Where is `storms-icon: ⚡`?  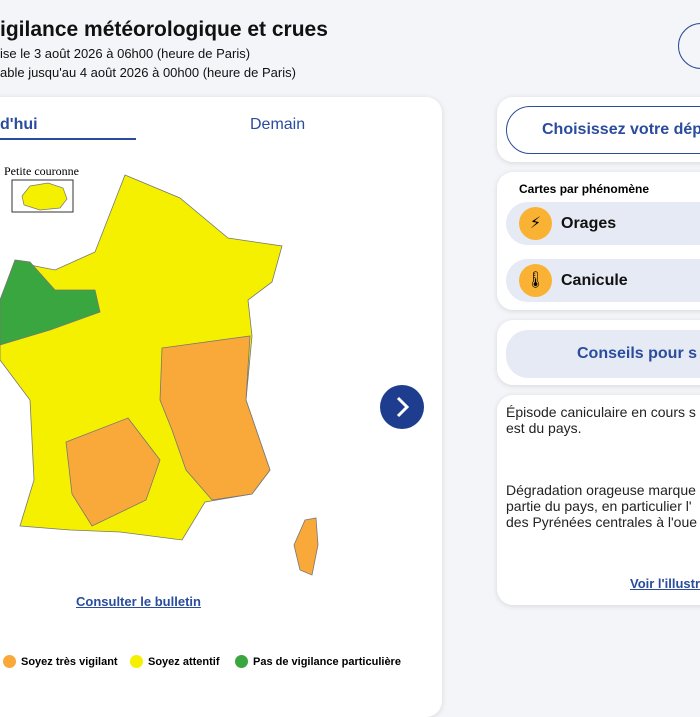
storms-icon: ⚡ is located at coordinates (535, 223).